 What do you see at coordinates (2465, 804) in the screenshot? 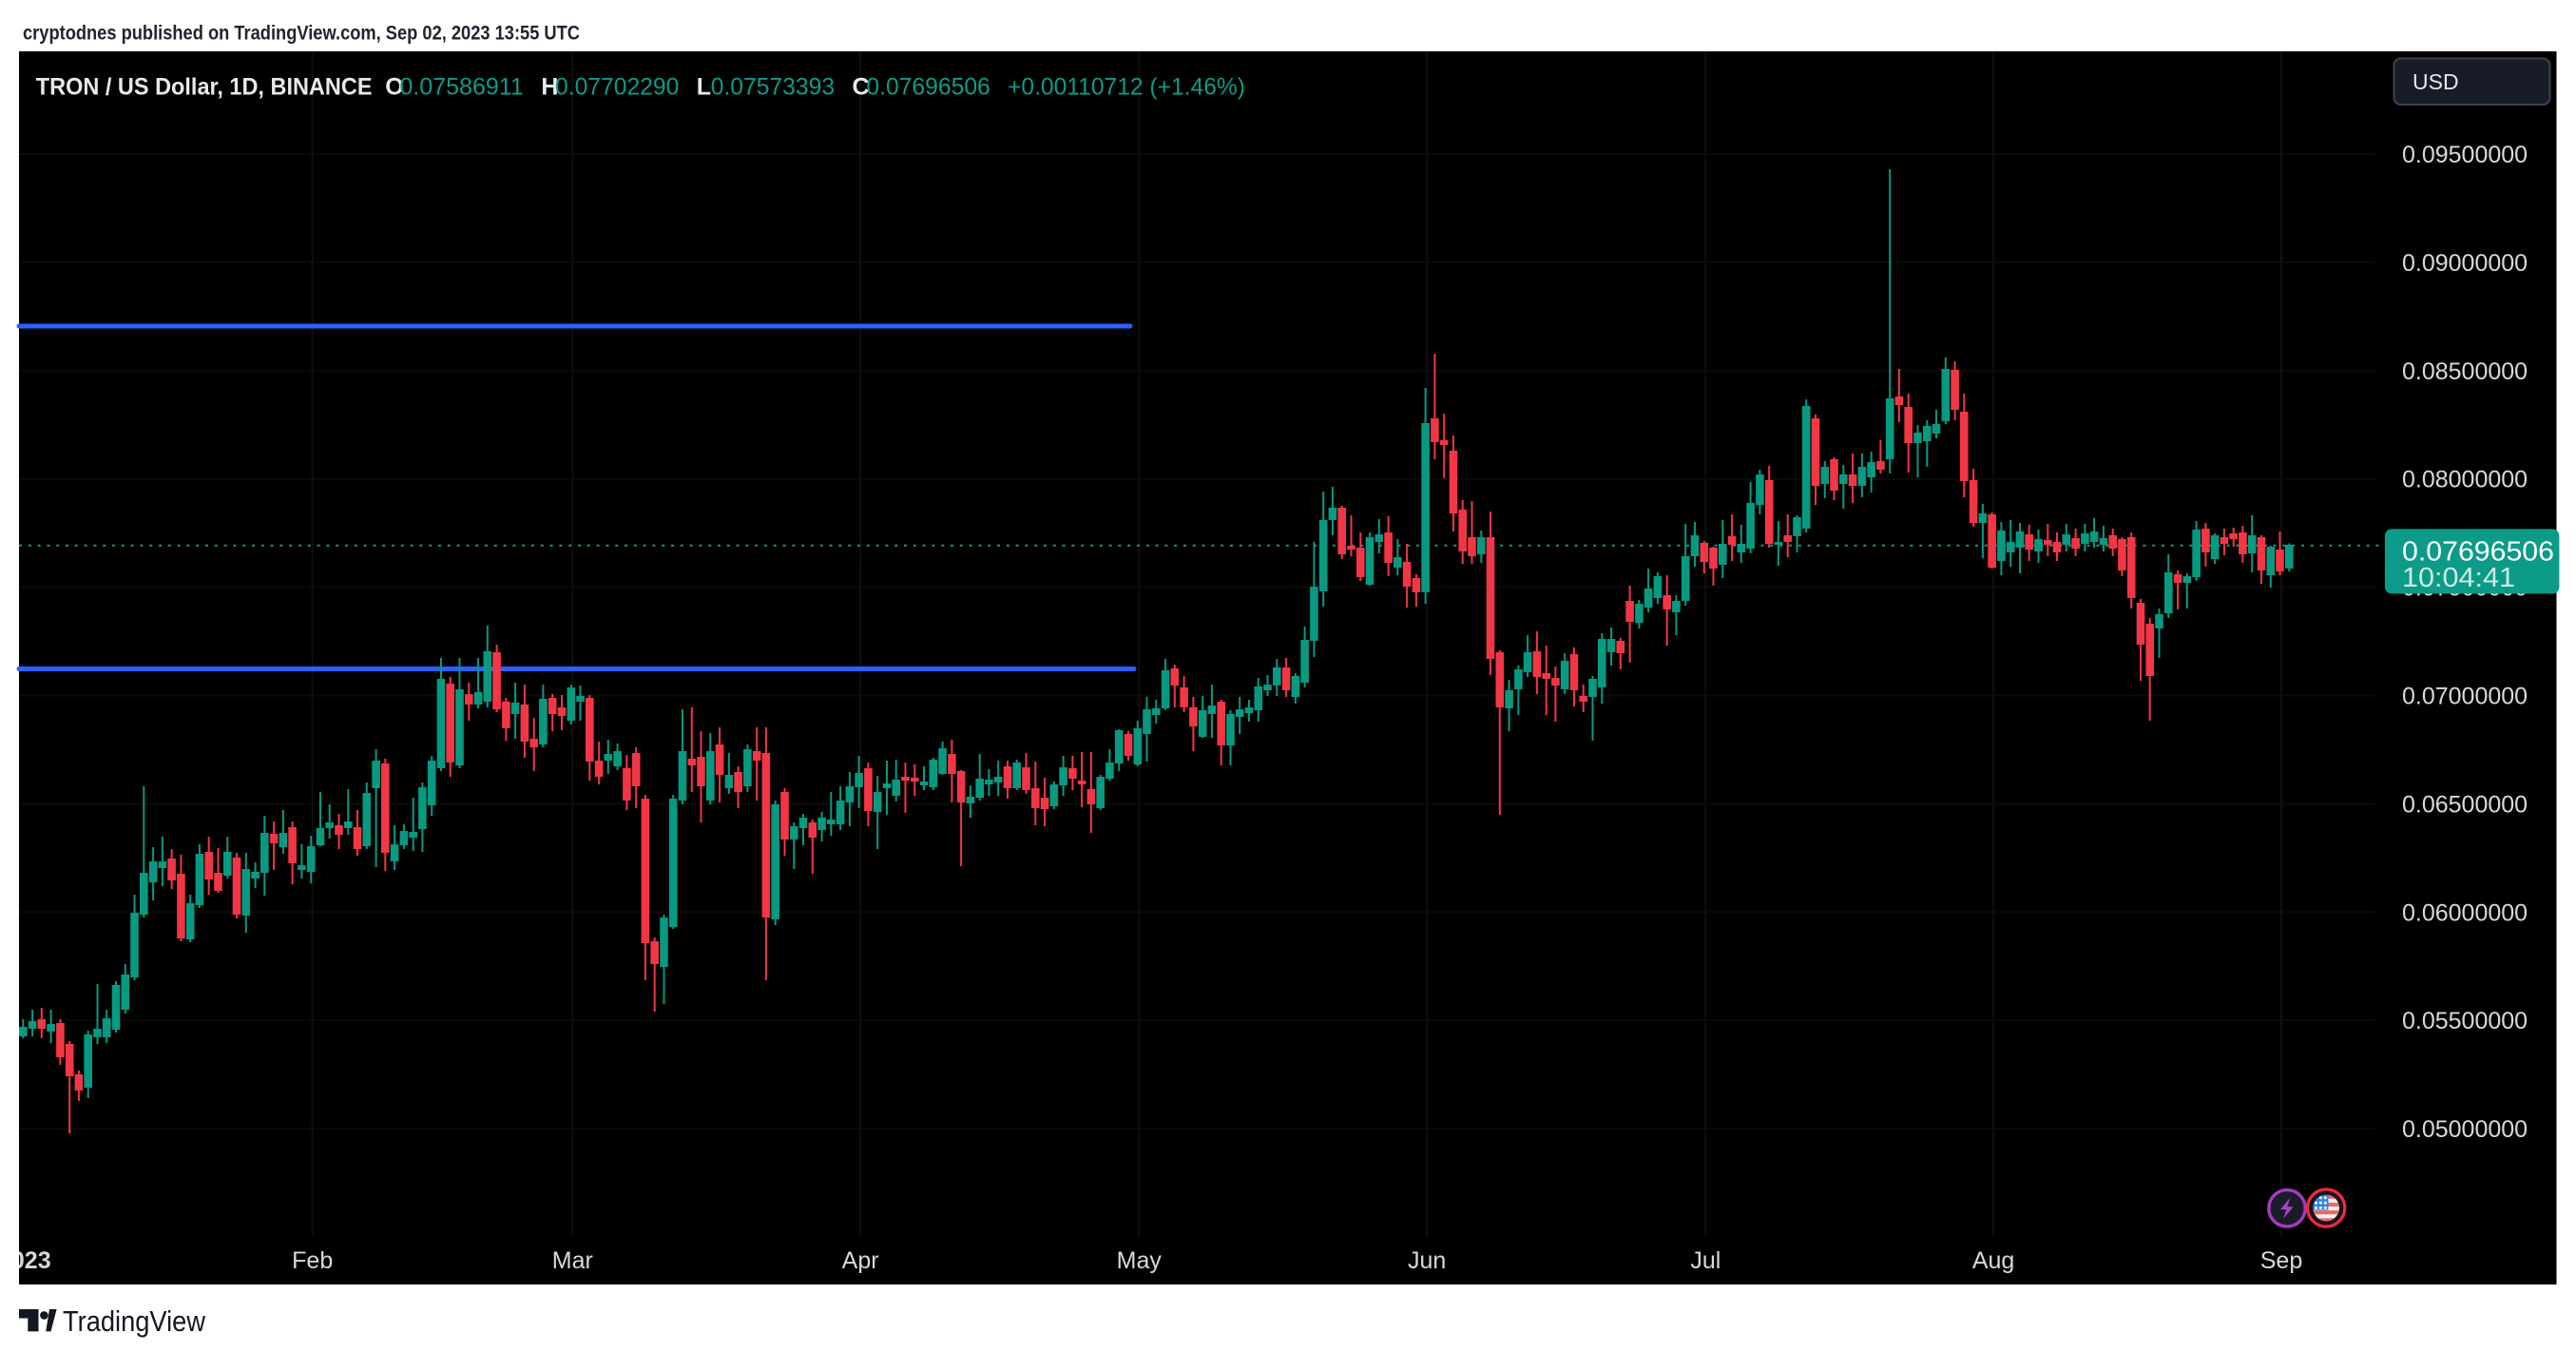
I see `svg-text: 0.06500000` at bounding box center [2465, 804].